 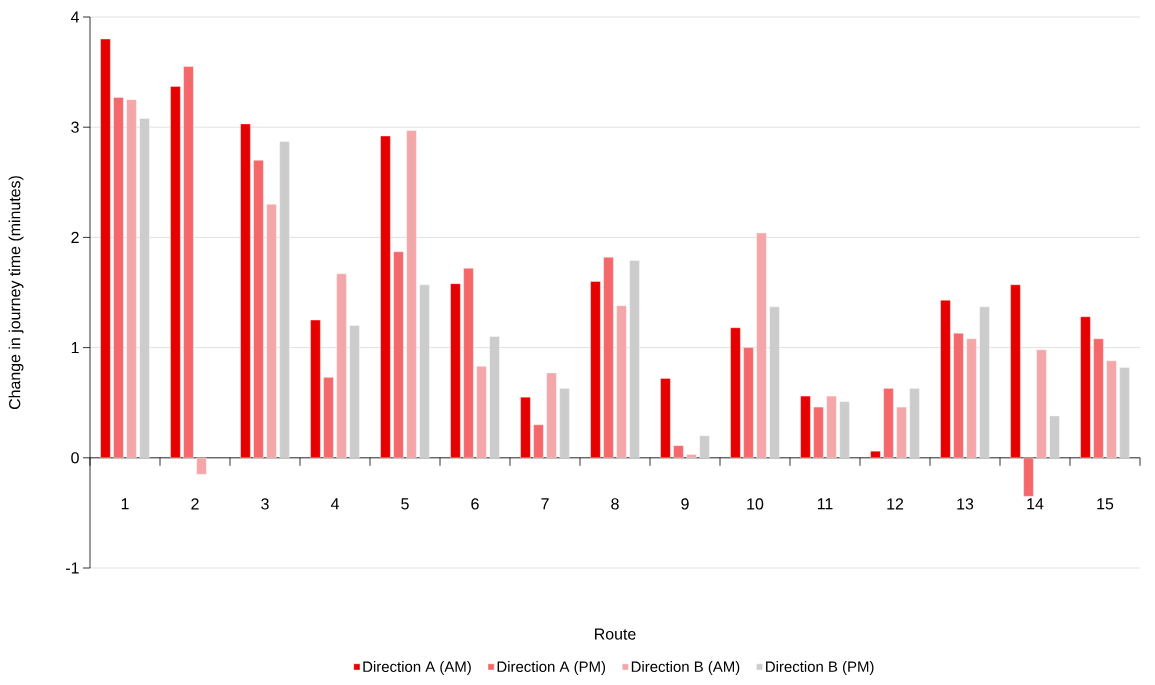 What do you see at coordinates (75, 458) in the screenshot?
I see `y-tick-label: 0` at bounding box center [75, 458].